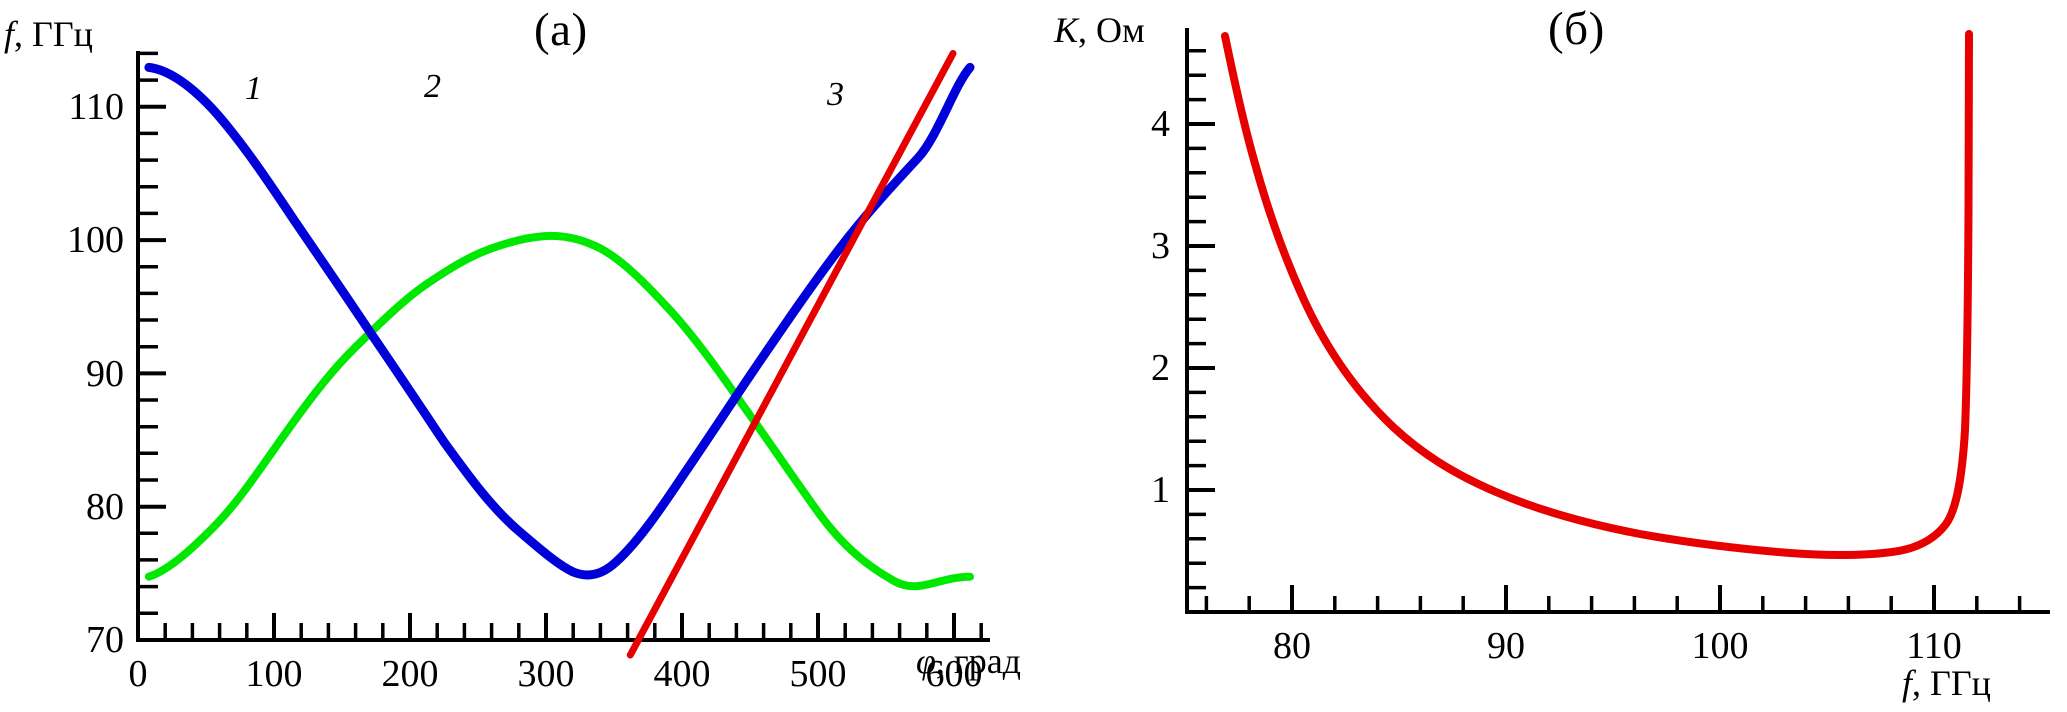 This screenshot has height=712, width=2067. Describe the element at coordinates (1613, 604) in the screenshot. I see `panel-b-x-minor-ticks` at that location.